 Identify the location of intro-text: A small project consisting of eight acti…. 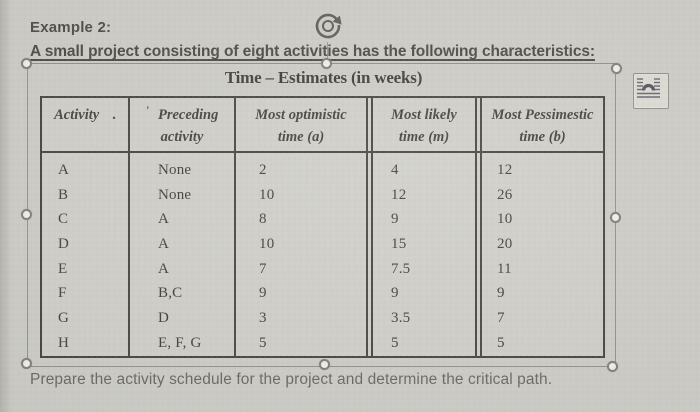
(312, 51).